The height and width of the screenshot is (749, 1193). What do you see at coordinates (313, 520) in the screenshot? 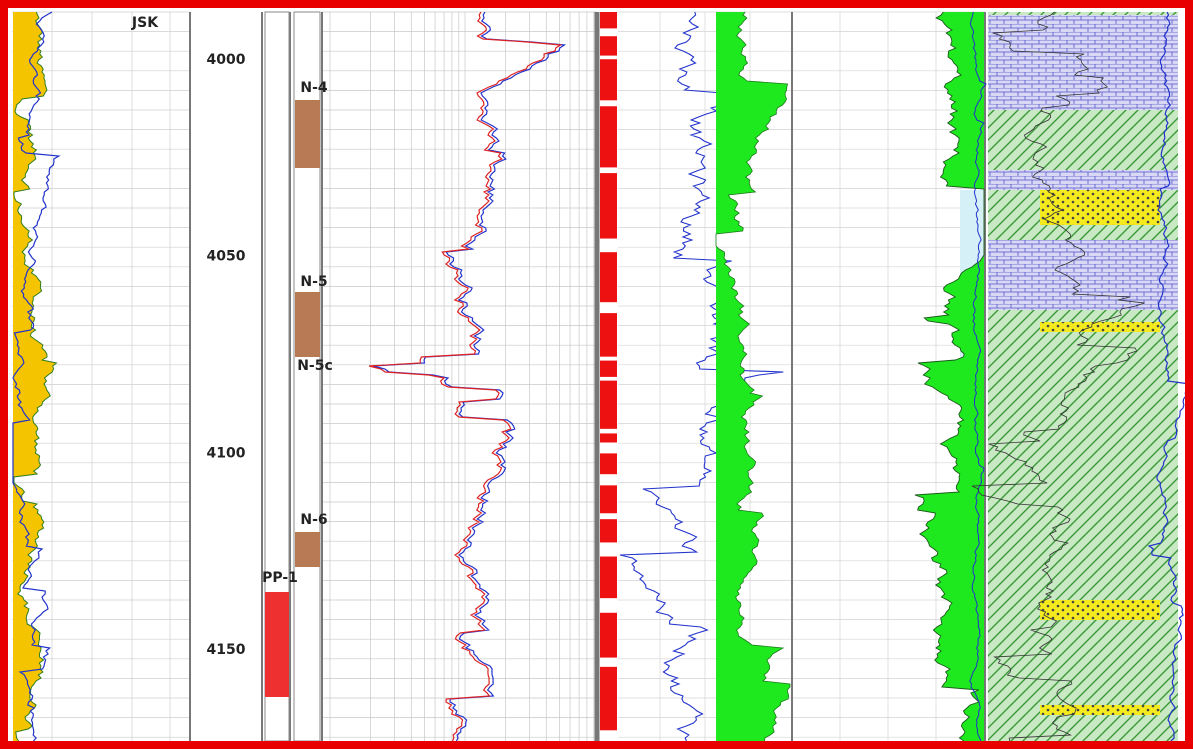
I see `zone-label: N-6` at bounding box center [313, 520].